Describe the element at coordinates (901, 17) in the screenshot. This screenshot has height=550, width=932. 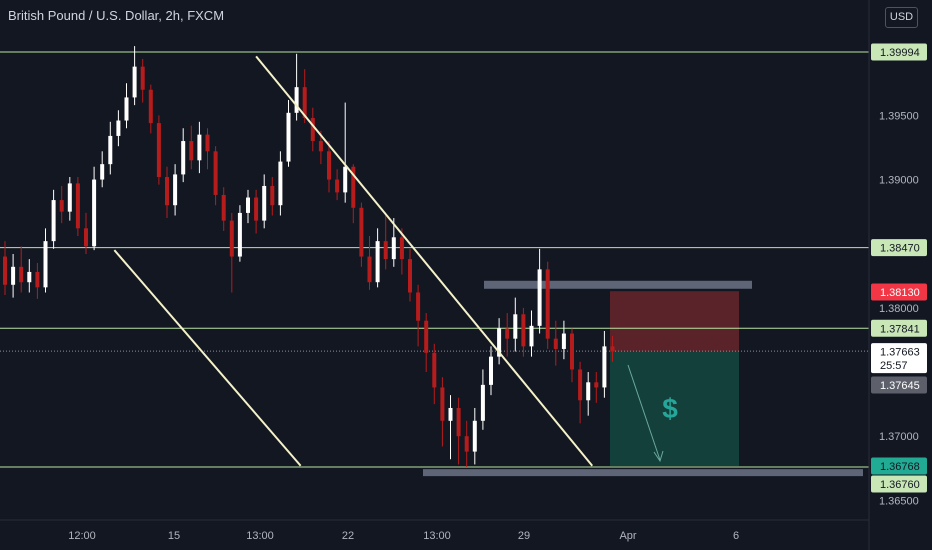
I see `currency-button: USD` at that location.